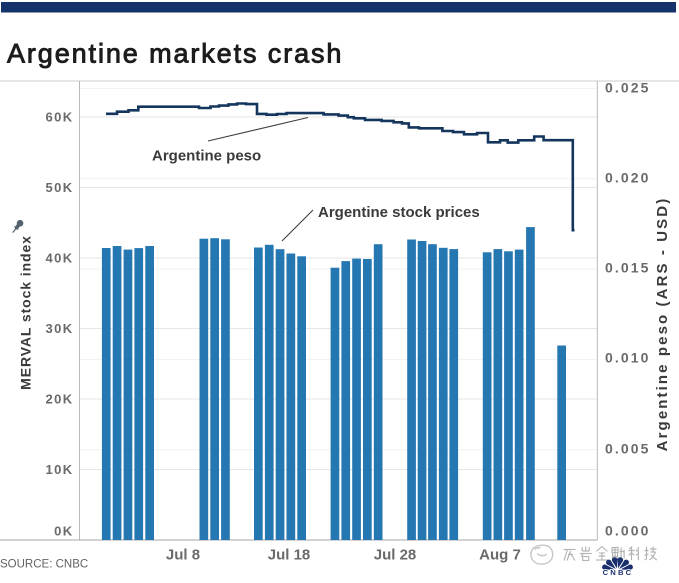 The width and height of the screenshot is (679, 583). What do you see at coordinates (206, 156) in the screenshot?
I see `svg-text: Argentine peso` at bounding box center [206, 156].